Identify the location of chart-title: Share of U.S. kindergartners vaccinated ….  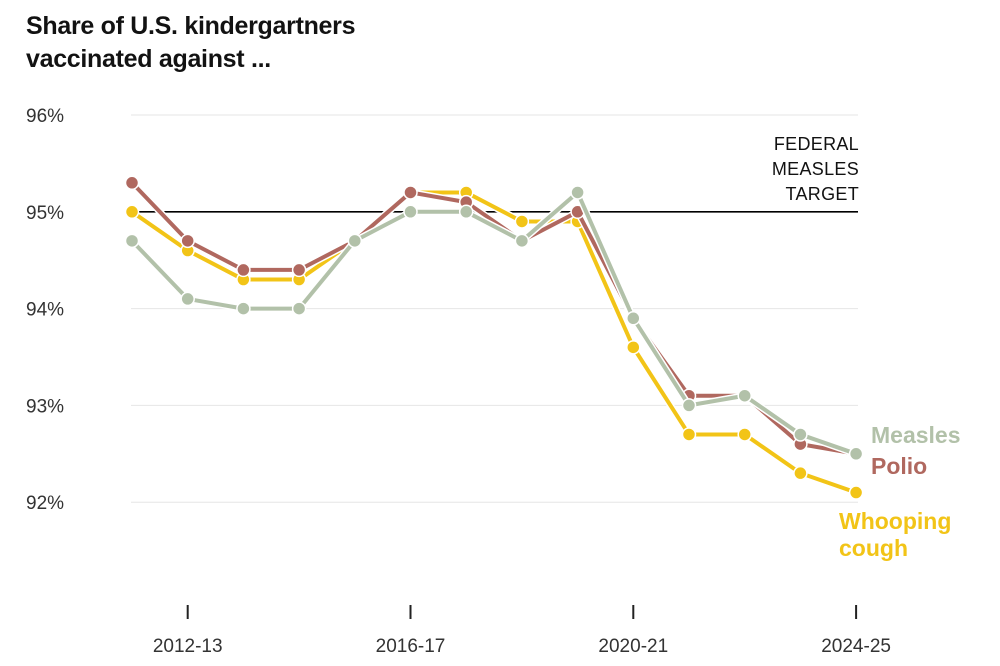
(191, 43).